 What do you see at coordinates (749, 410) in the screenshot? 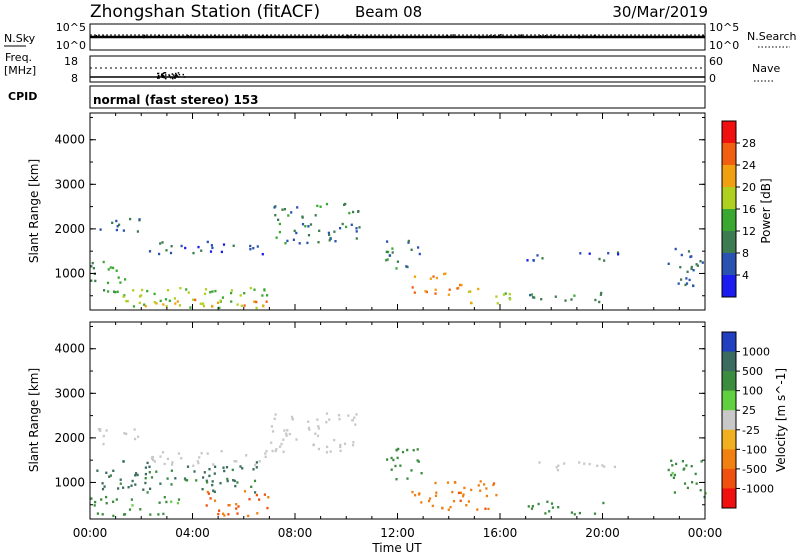
I see `colorbar-tick-label: 25` at bounding box center [749, 410].